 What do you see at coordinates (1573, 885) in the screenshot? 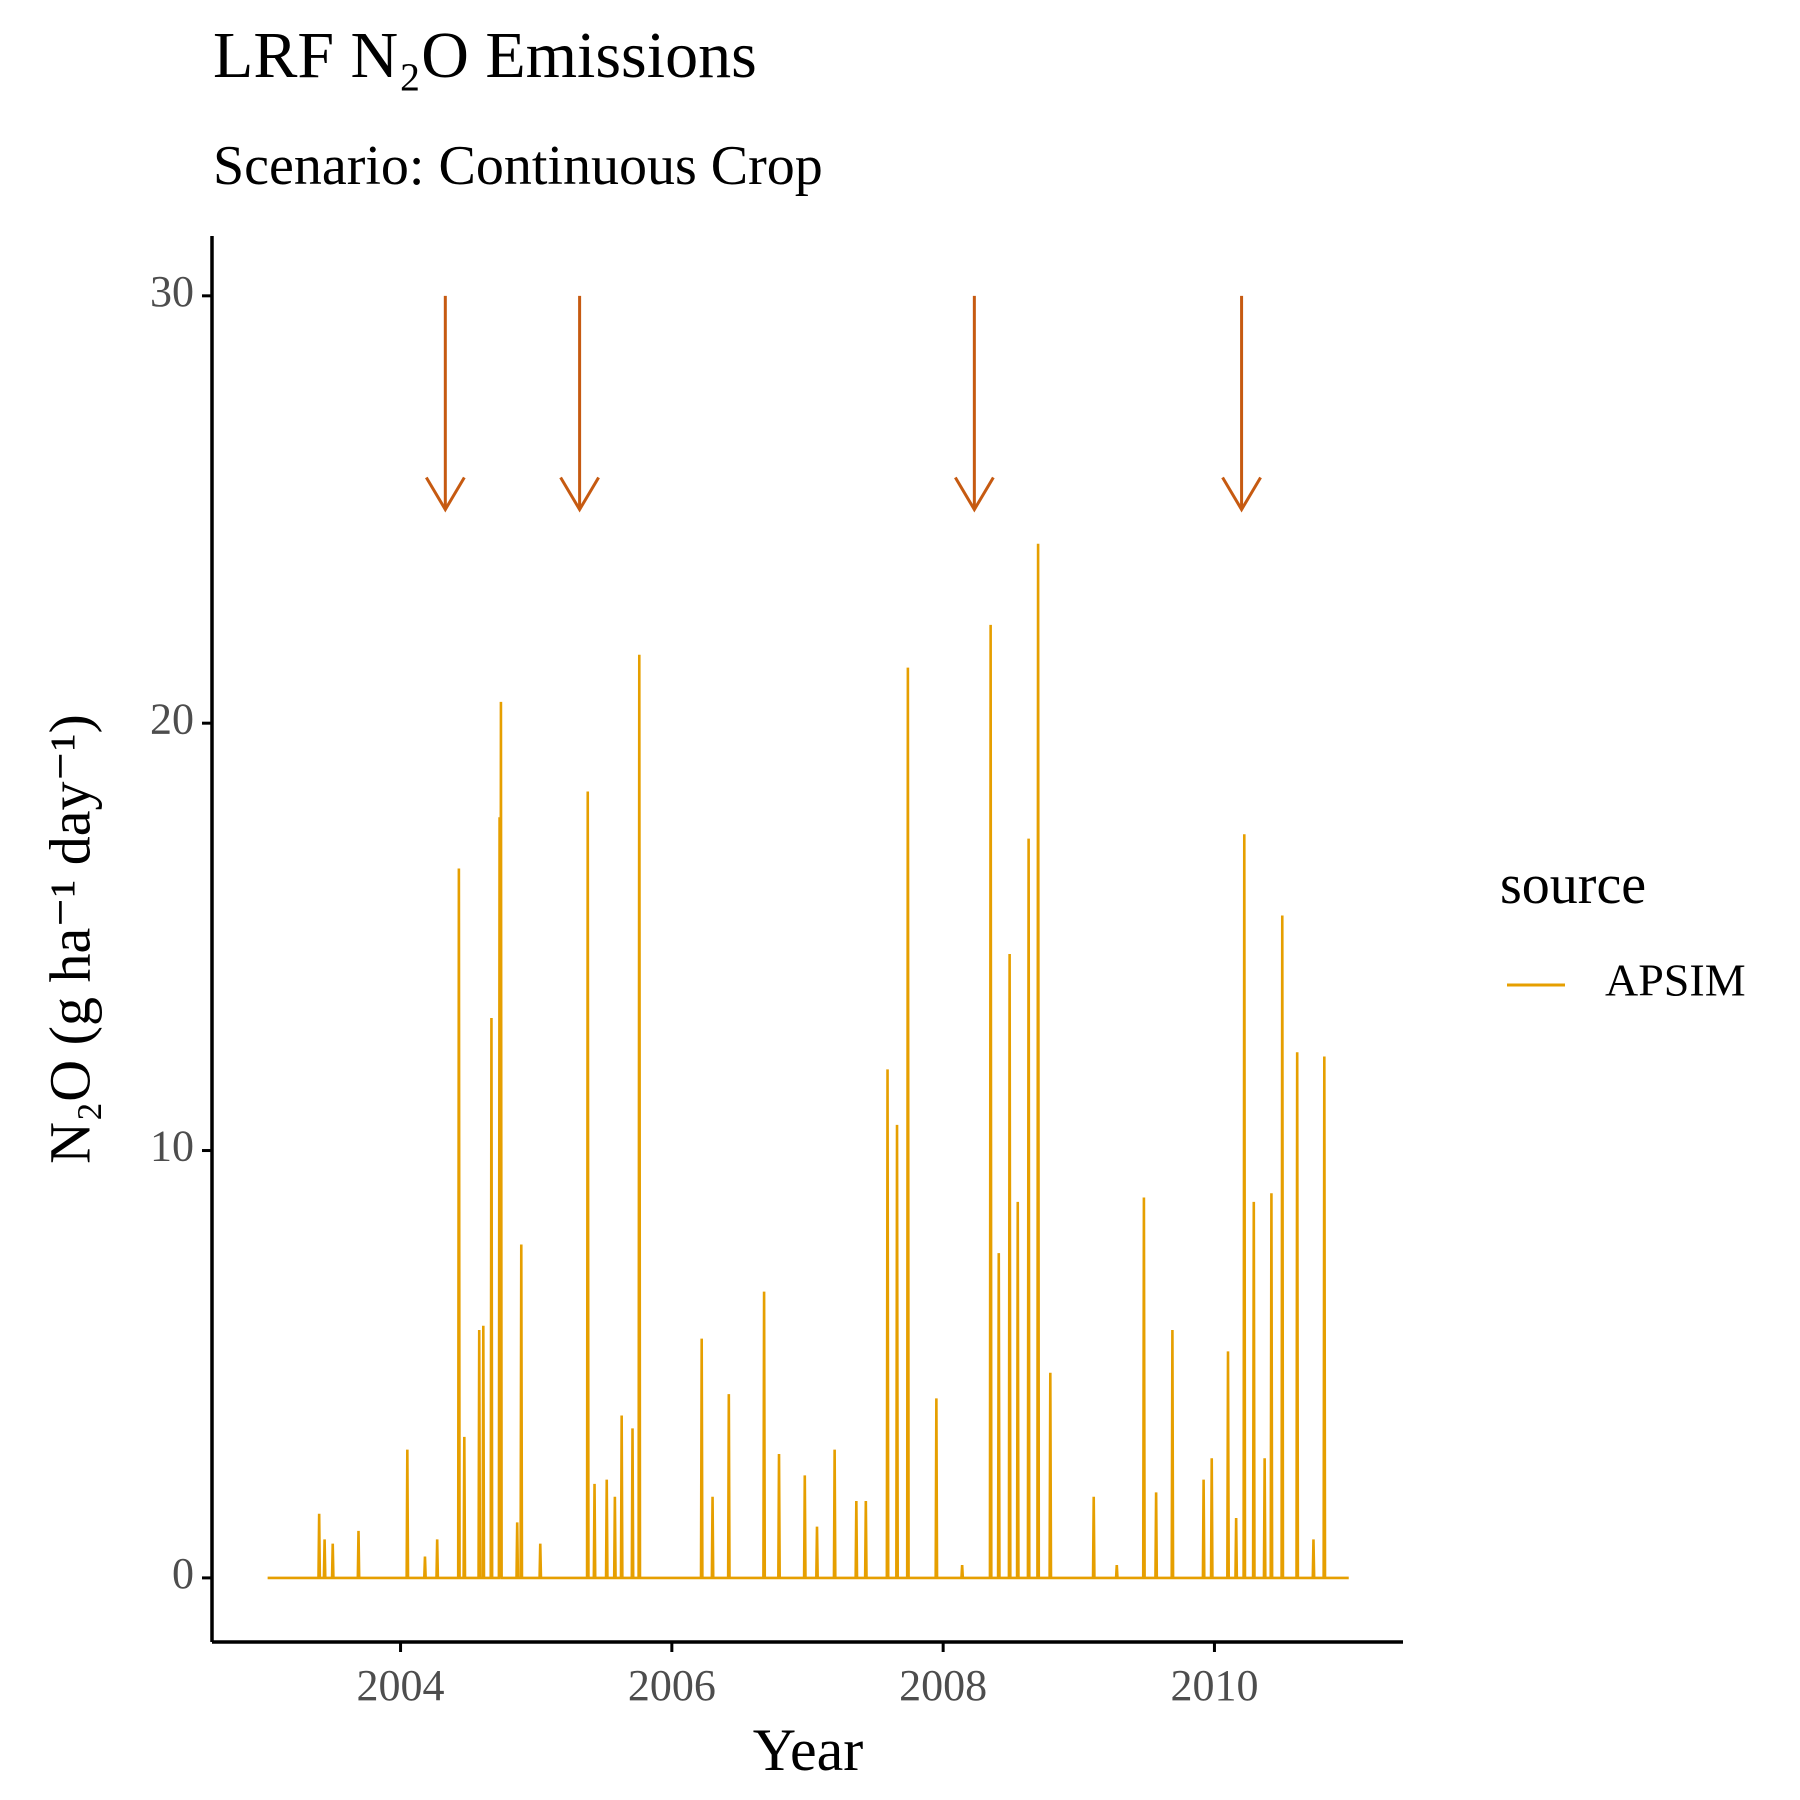
I see `legend-title: source` at bounding box center [1573, 885].